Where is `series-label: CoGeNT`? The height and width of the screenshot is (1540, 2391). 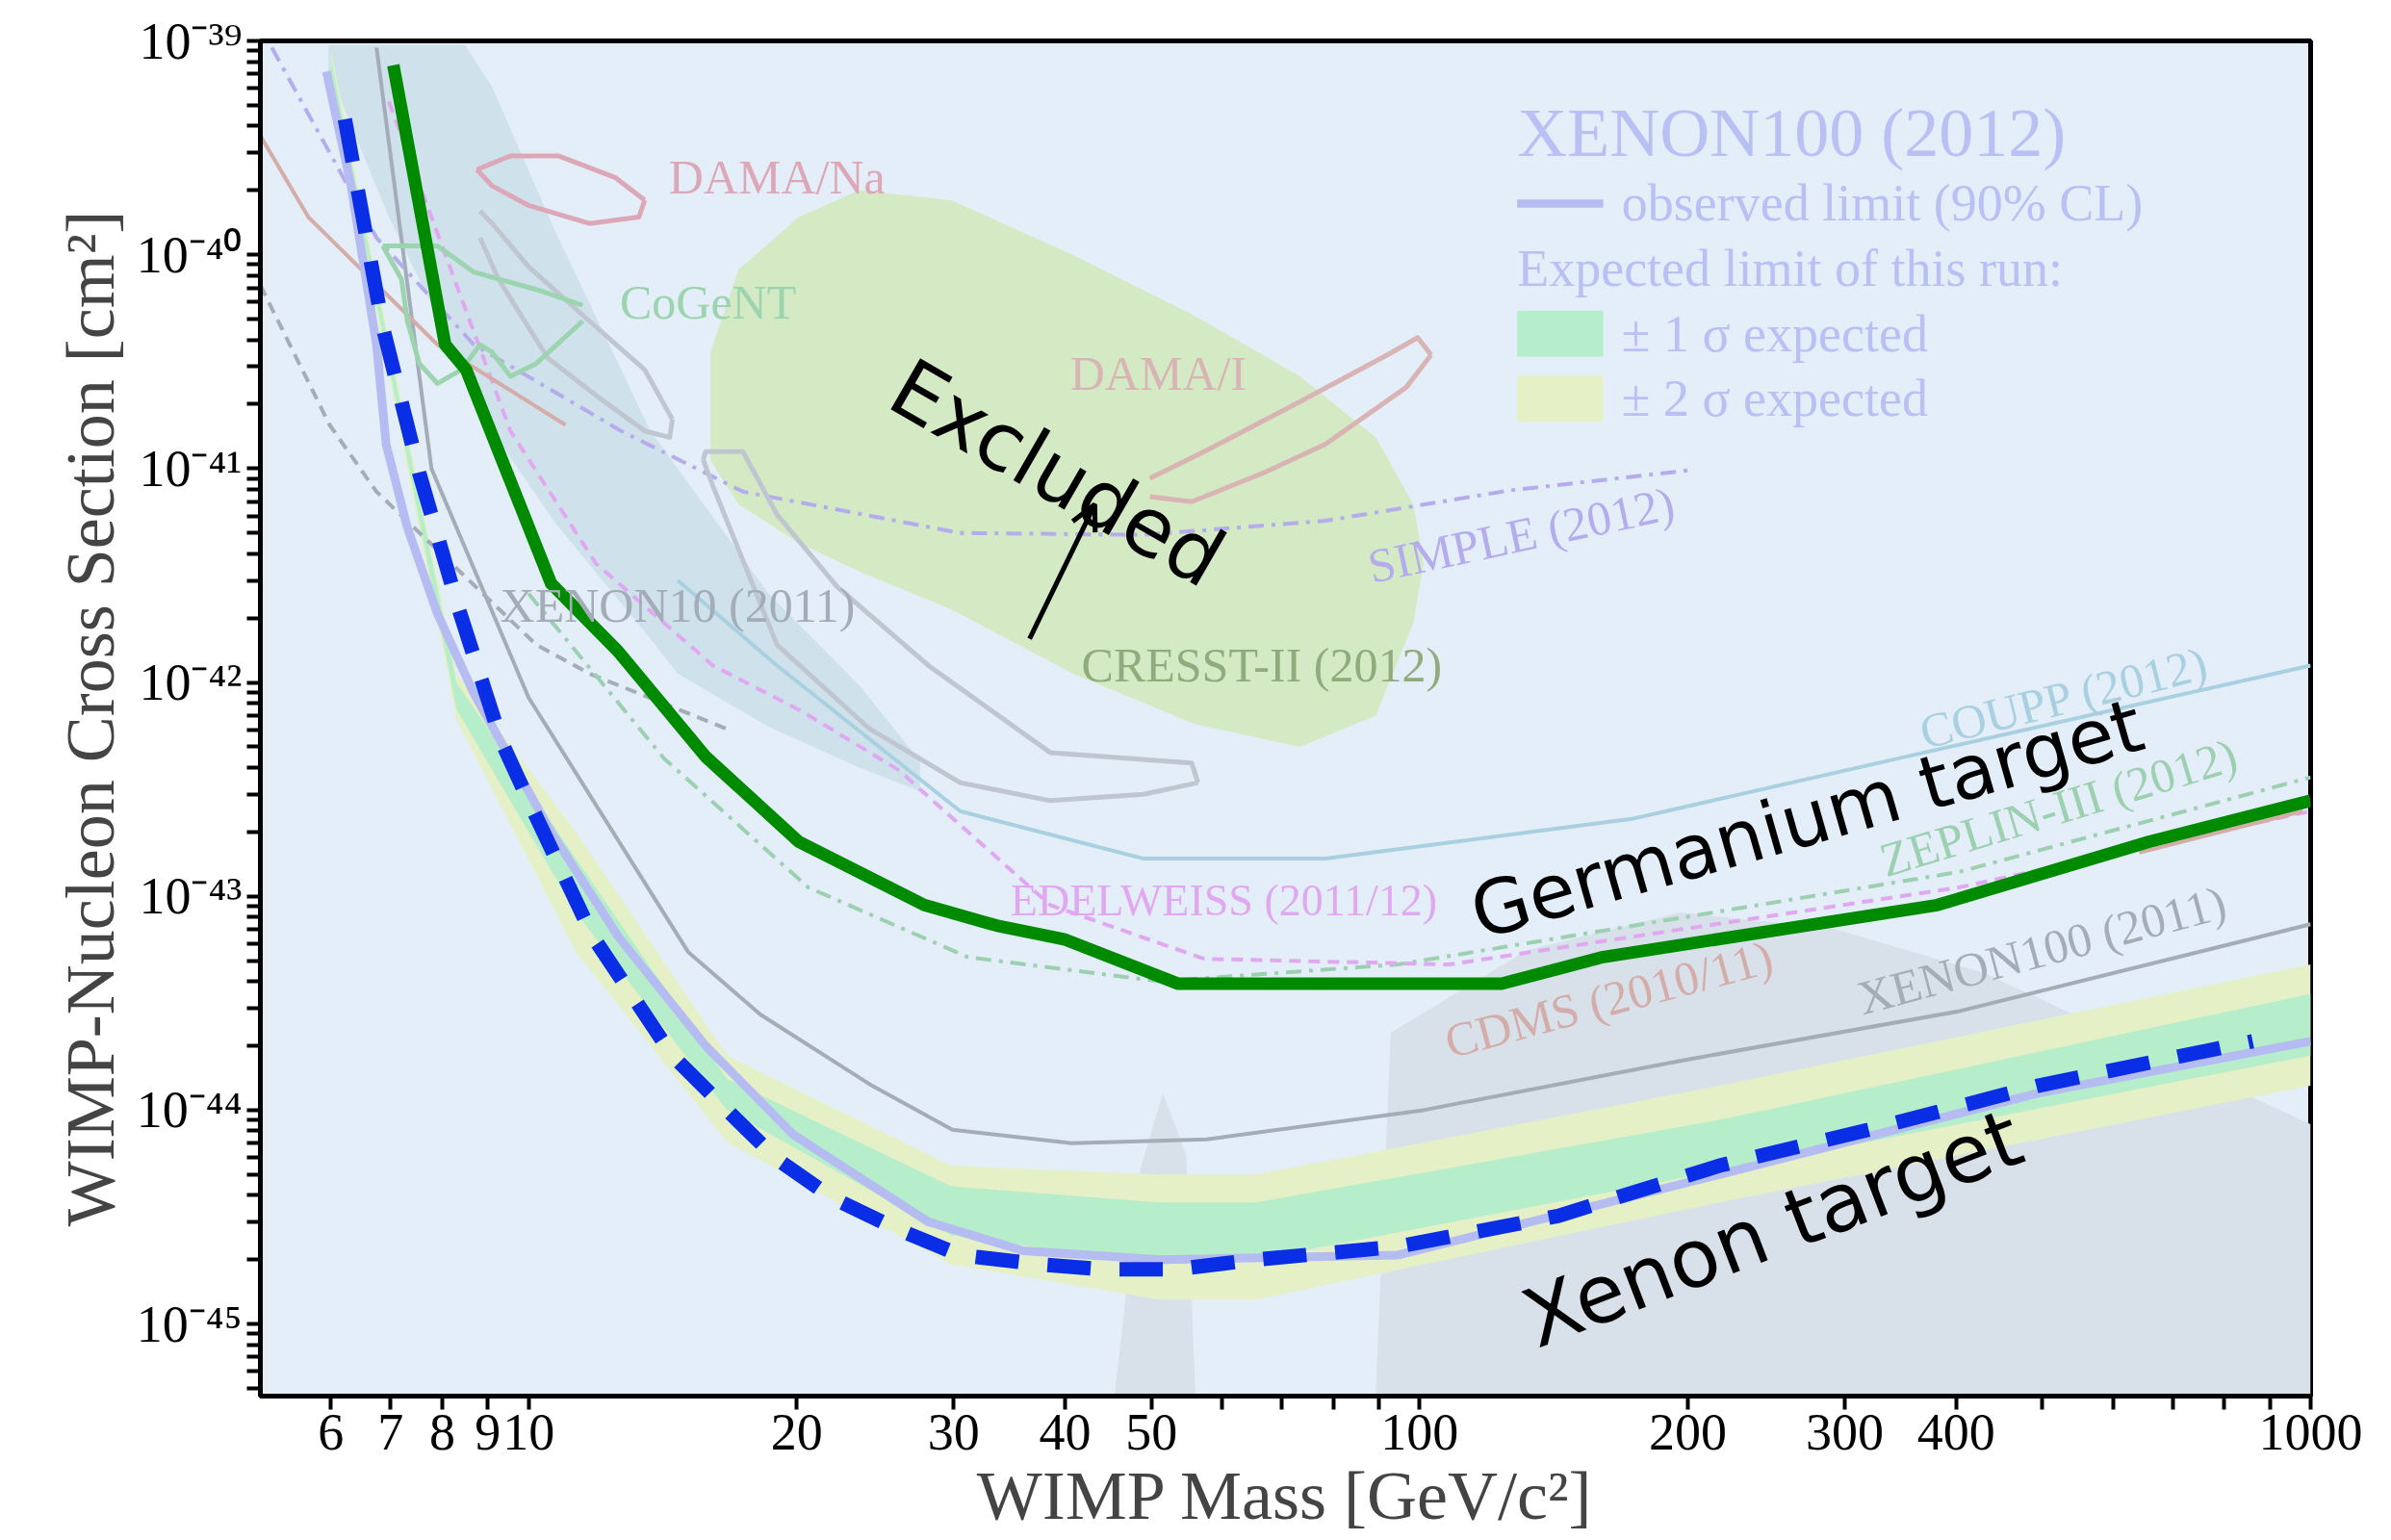
series-label: CoGeNT is located at coordinates (708, 301).